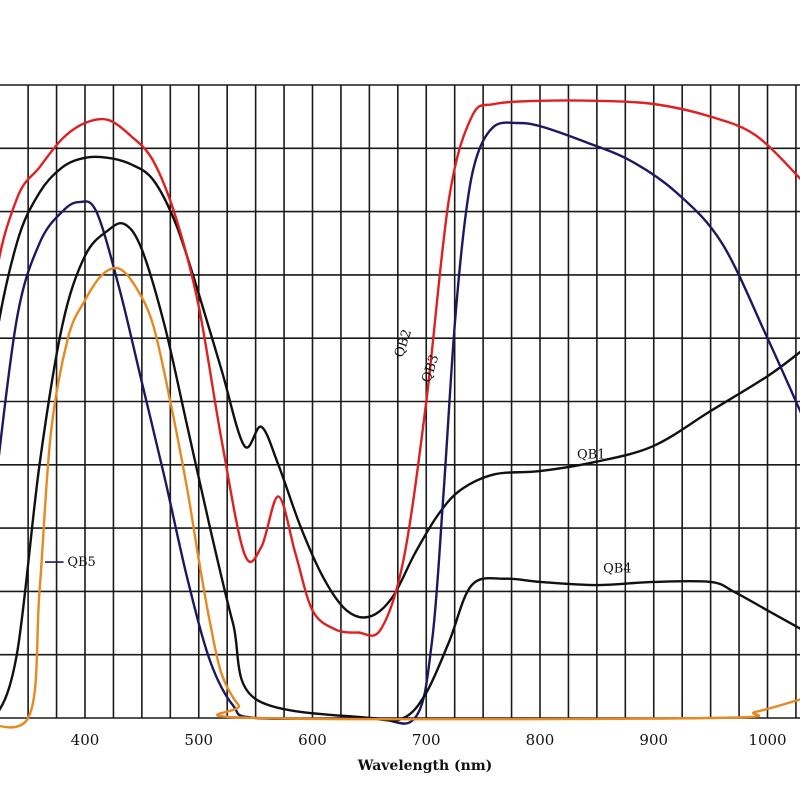 This screenshot has width=800, height=800. I want to click on x-tick-label: 500, so click(198, 740).